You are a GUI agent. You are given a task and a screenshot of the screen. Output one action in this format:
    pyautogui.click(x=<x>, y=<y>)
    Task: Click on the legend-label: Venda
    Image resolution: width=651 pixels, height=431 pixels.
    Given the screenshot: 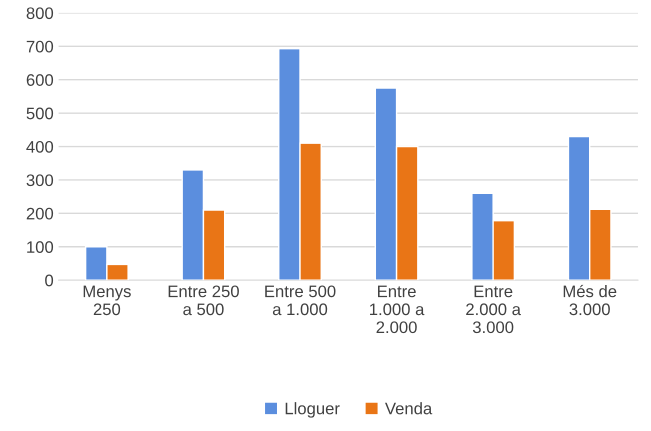 What is the action you would take?
    pyautogui.click(x=408, y=408)
    